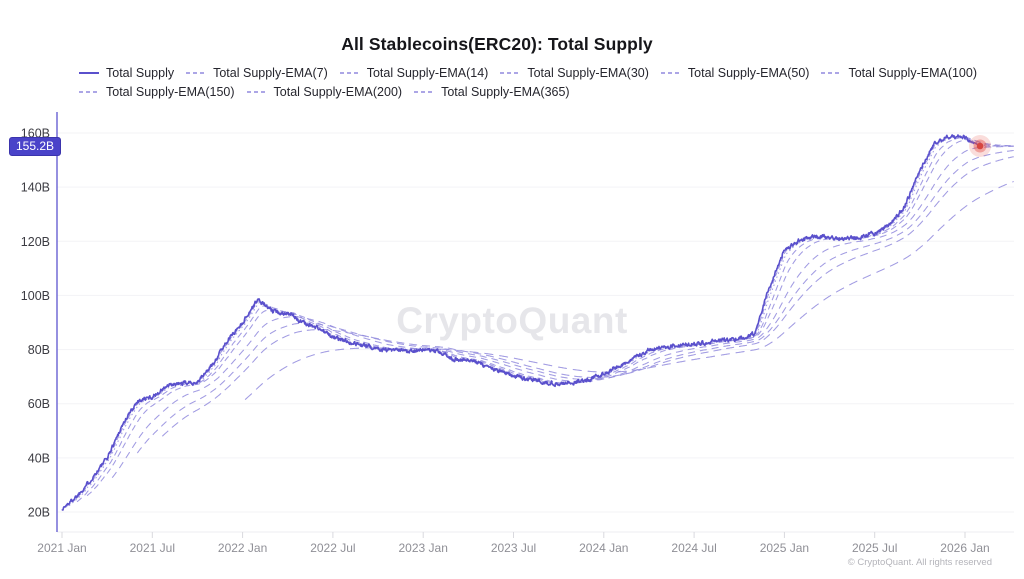 The width and height of the screenshot is (1024, 579). I want to click on legend-item-total-supply-ema-200: Total Supply-EMA(200), so click(324, 92).